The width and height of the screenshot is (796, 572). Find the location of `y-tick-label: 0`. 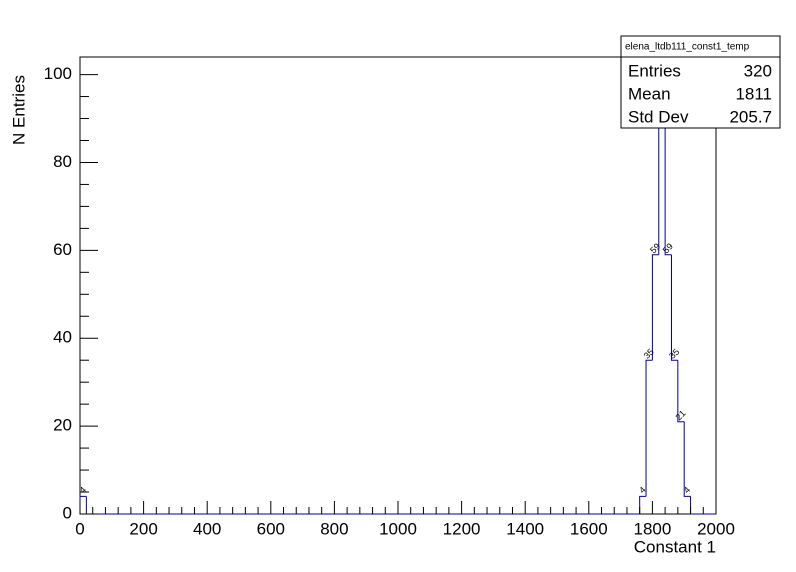

y-tick-label: 0 is located at coordinates (67, 512).